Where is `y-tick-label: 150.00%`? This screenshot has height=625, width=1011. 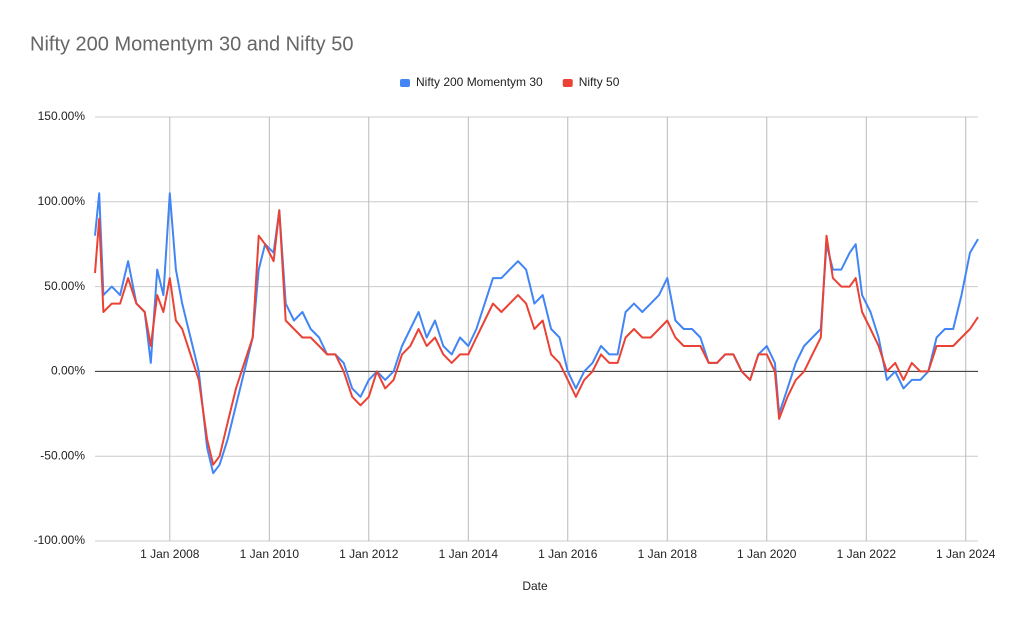
y-tick-label: 150.00% is located at coordinates (62, 116).